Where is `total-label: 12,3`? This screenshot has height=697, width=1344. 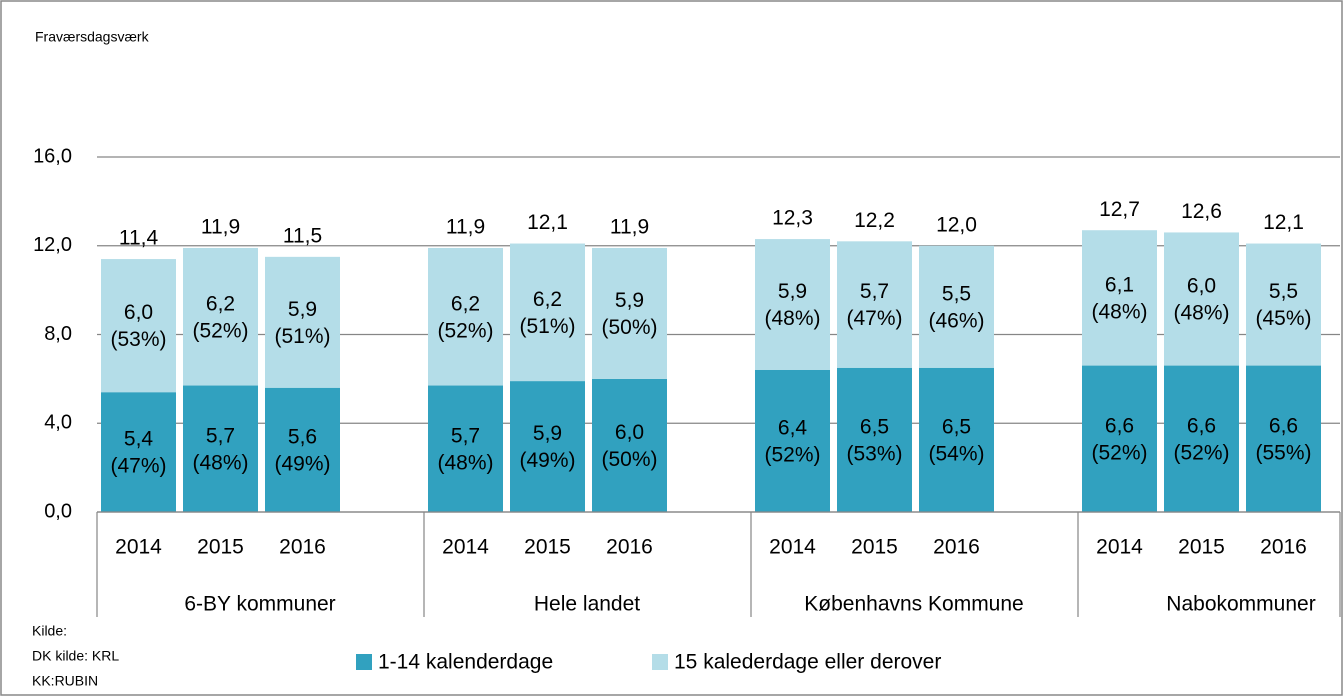
total-label: 12,3 is located at coordinates (792, 218).